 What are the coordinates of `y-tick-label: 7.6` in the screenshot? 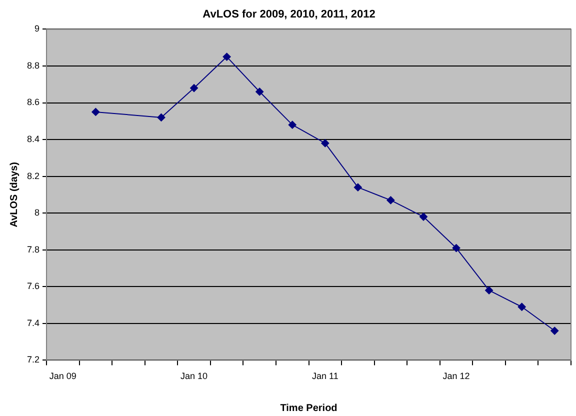 It's located at (33, 286).